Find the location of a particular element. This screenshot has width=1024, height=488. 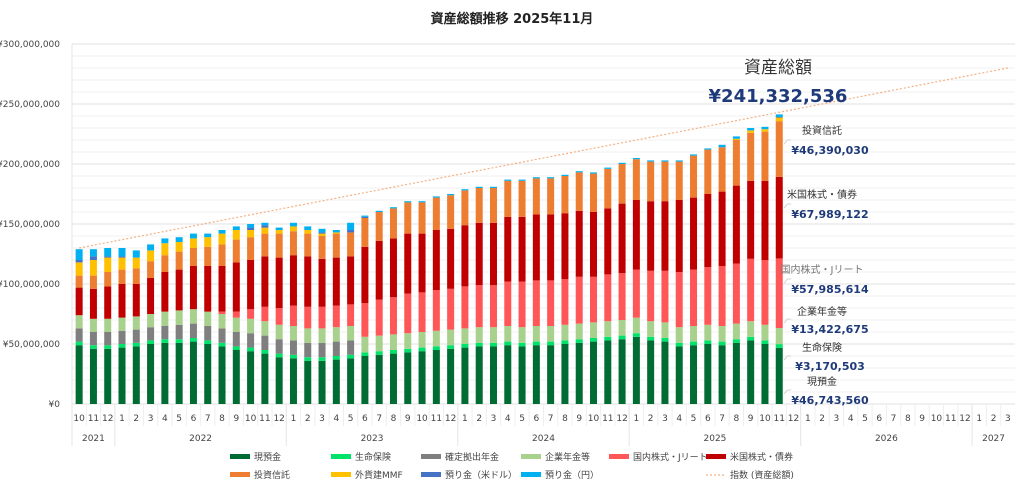

x-tick-year: 2023 is located at coordinates (372, 439).